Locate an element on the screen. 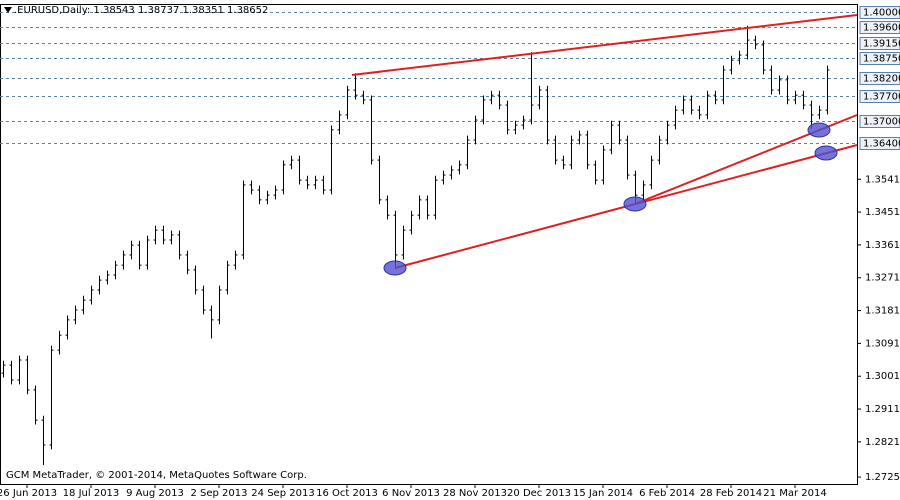  menu-icon is located at coordinates (8, 10).